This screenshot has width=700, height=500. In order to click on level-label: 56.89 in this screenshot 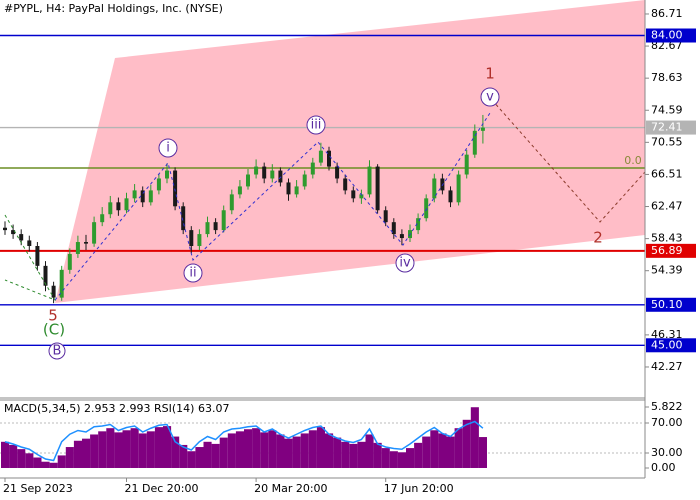, I will do `click(667, 250)`.